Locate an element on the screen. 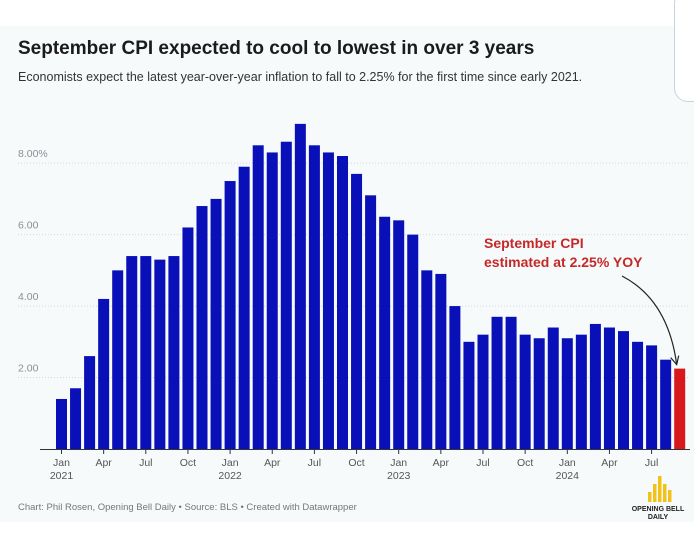 The width and height of the screenshot is (694, 540). bell-logo-icon is located at coordinates (660, 489).